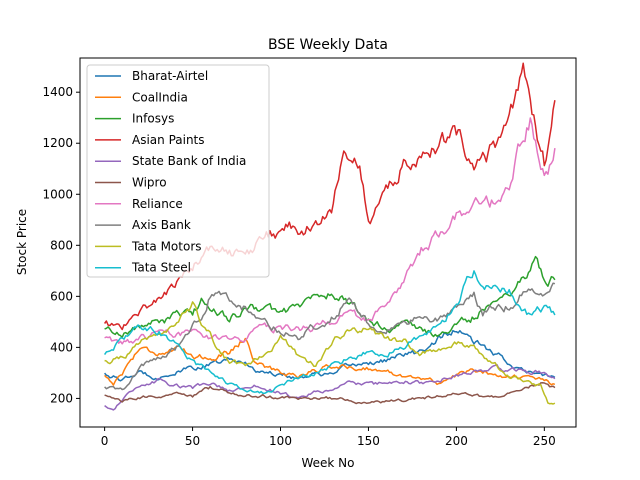 This screenshot has width=640, height=480. Describe the element at coordinates (192, 441) in the screenshot. I see `x-tick-label: 50` at that location.